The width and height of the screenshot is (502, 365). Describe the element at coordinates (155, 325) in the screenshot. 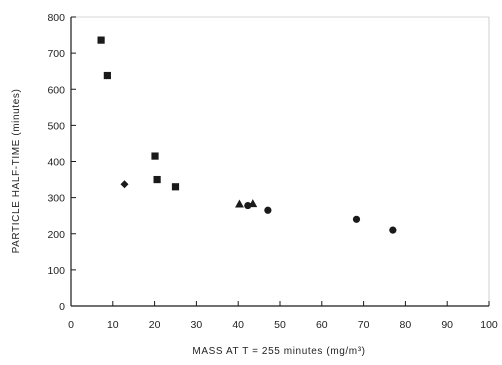

I see `x-tick-label: 20` at that location.